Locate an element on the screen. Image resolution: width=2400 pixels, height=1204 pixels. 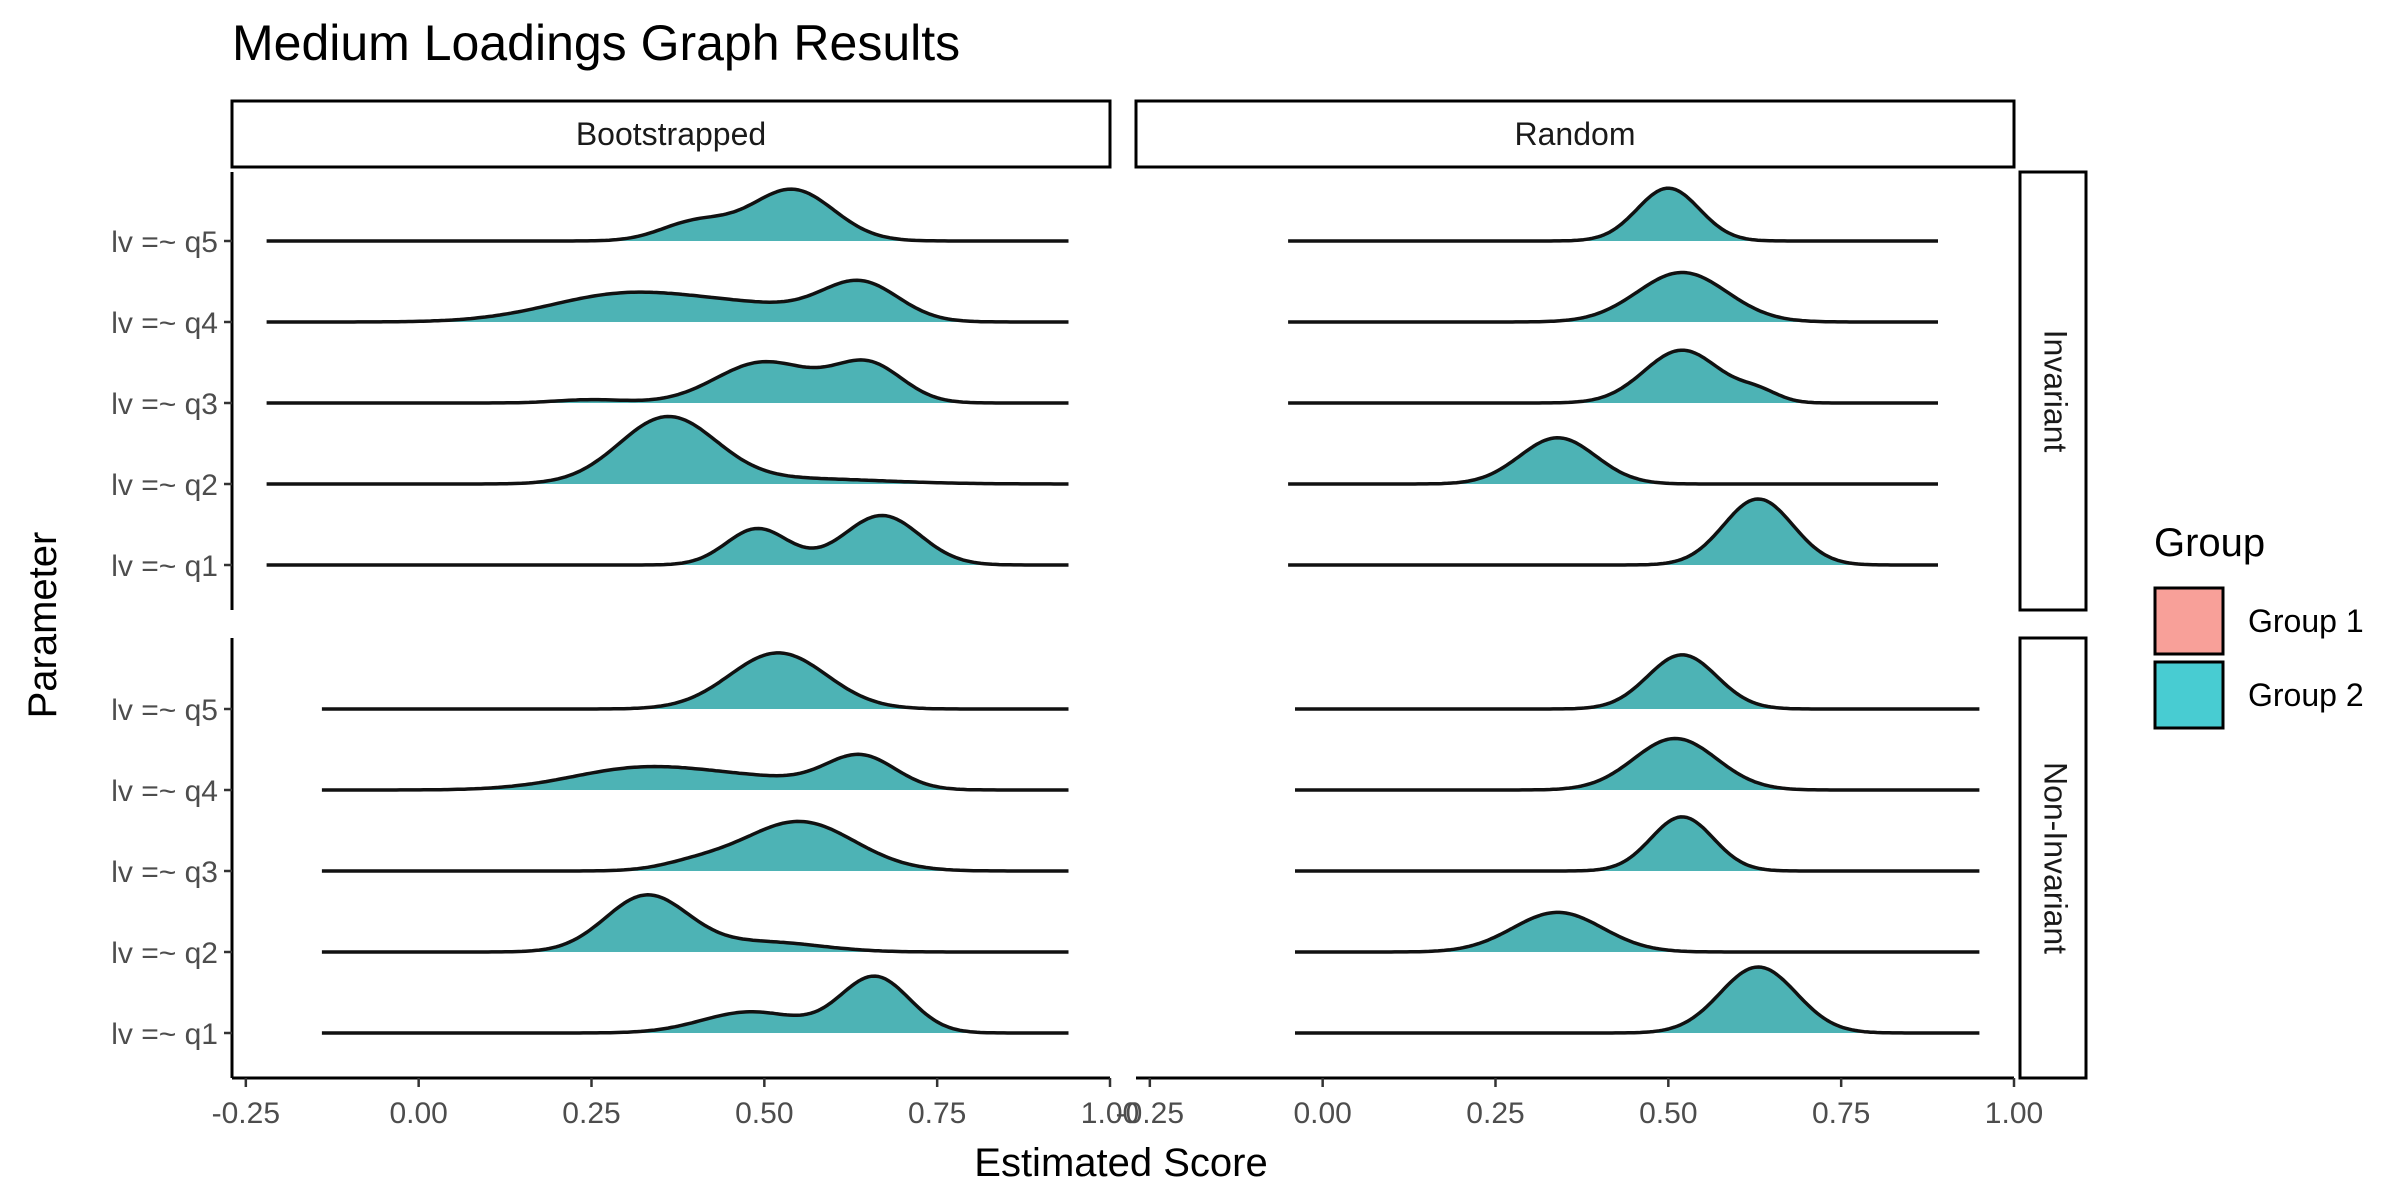
legend-title: Group is located at coordinates (2209, 543).